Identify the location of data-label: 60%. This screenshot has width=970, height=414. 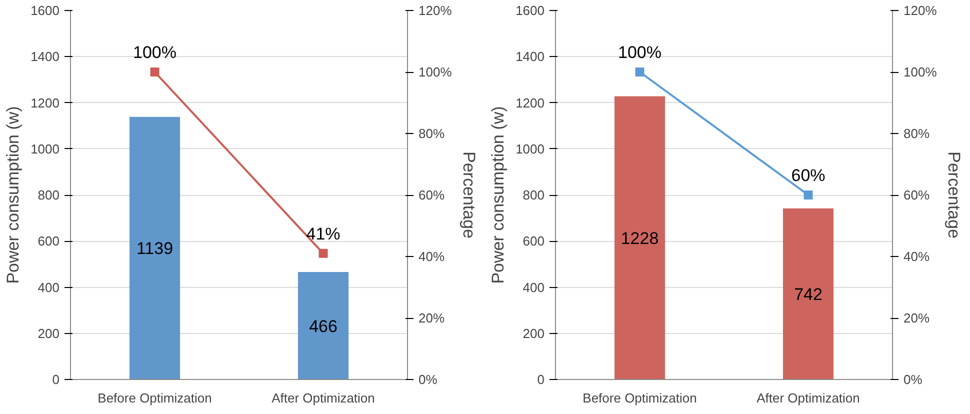
(808, 175).